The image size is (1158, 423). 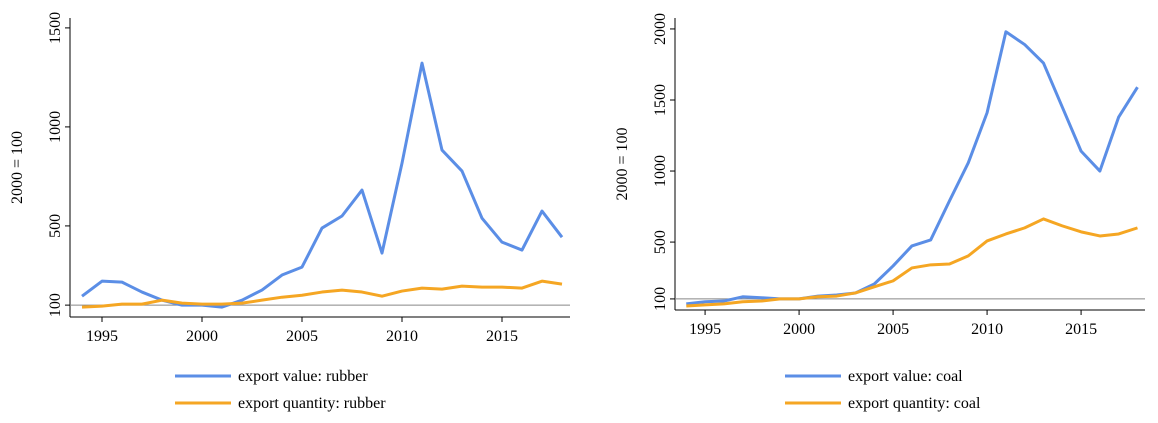 I want to click on legend-label: export value: rubber, so click(x=303, y=376).